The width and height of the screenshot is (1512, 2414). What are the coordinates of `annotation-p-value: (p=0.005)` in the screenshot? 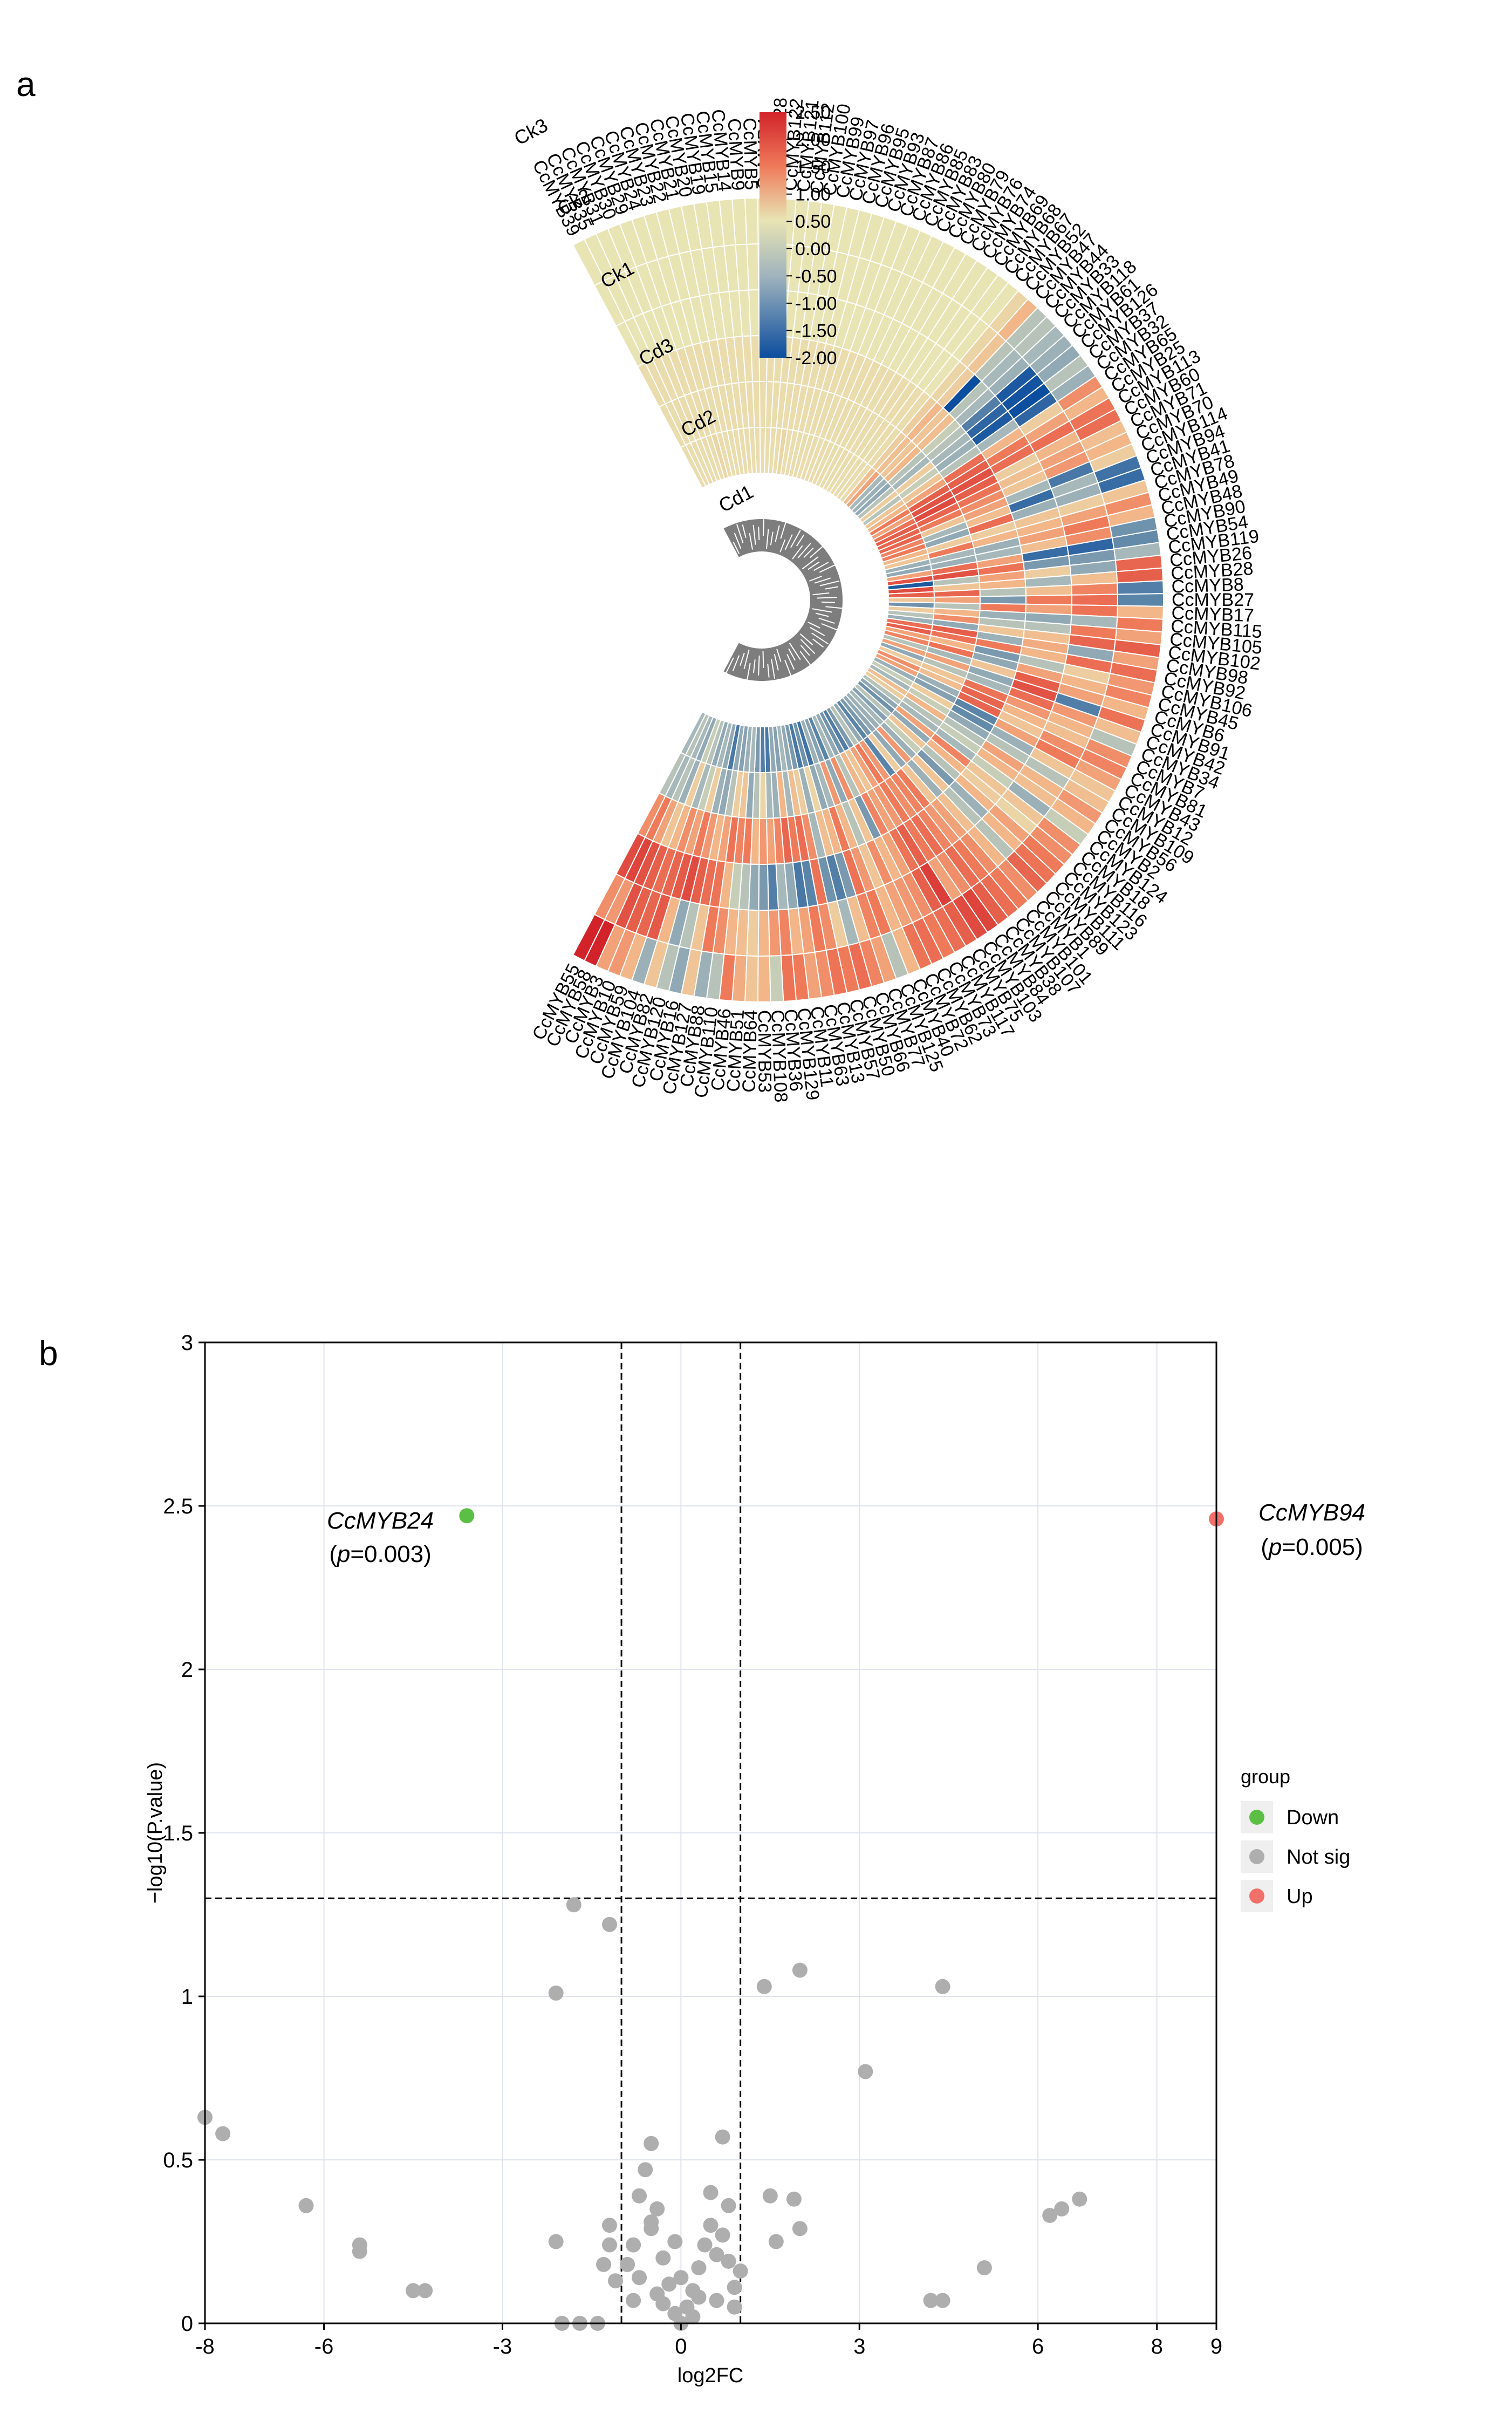 It's located at (1312, 1547).